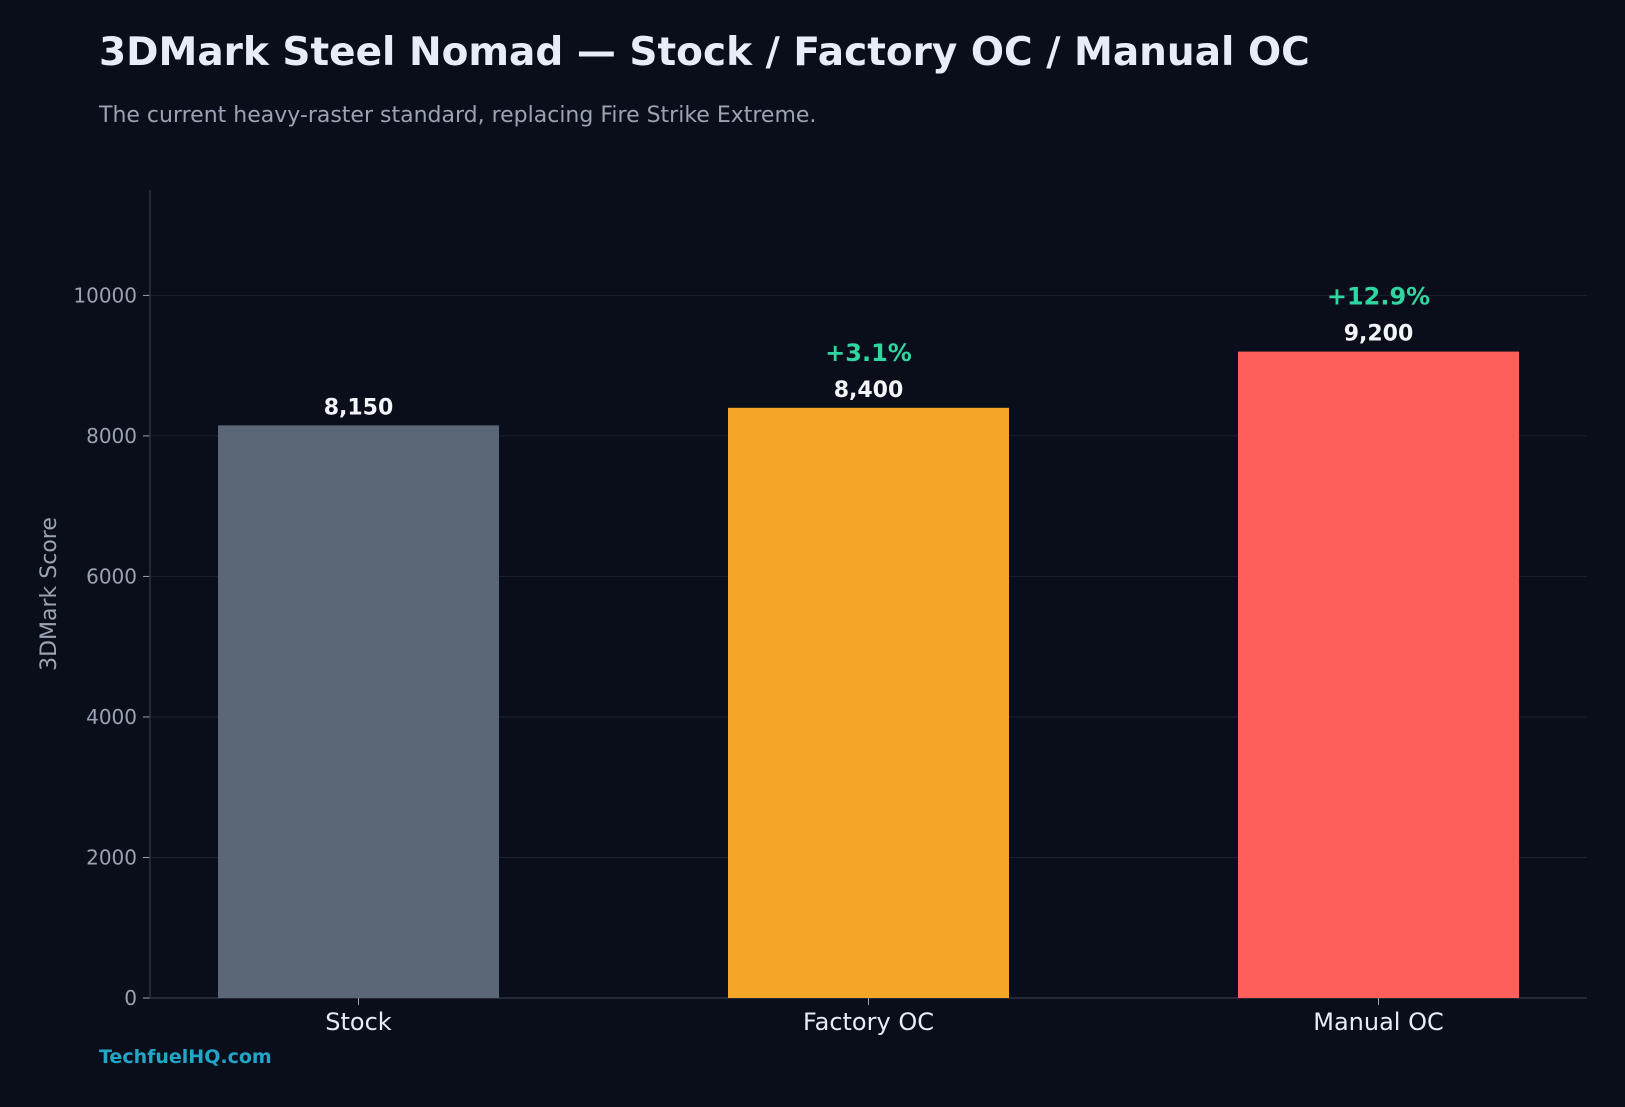 This screenshot has height=1107, width=1625. What do you see at coordinates (111, 436) in the screenshot?
I see `y-tick-label: 8000` at bounding box center [111, 436].